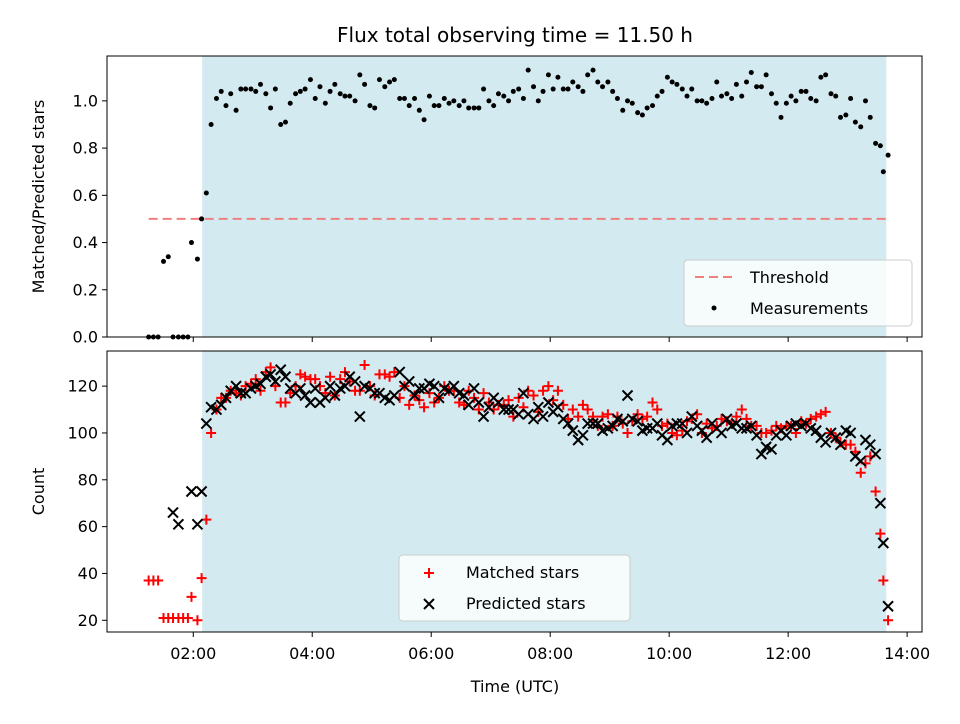  What do you see at coordinates (907, 653) in the screenshot?
I see `x-tick-label: 14:00` at bounding box center [907, 653].